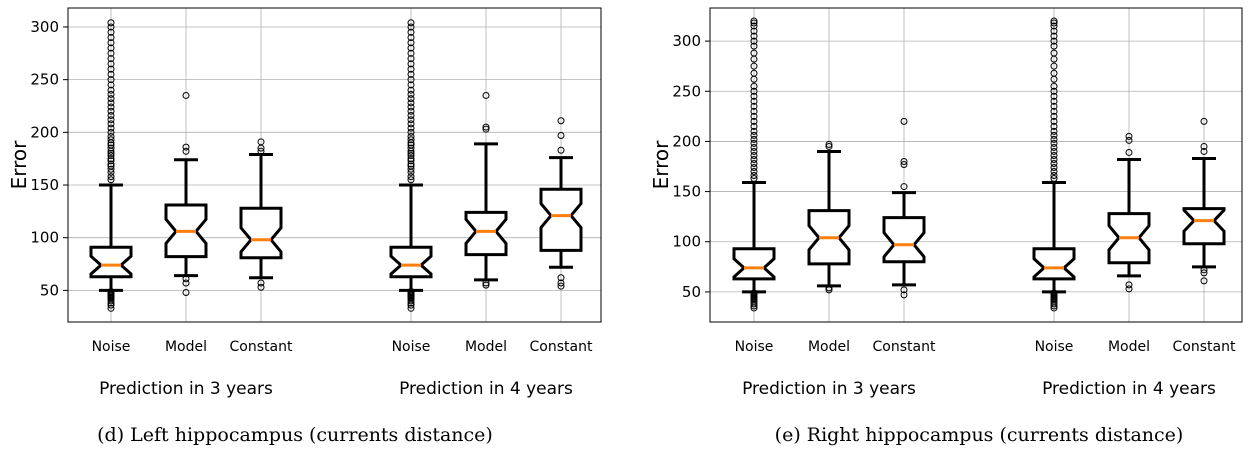 The width and height of the screenshot is (1249, 455). What do you see at coordinates (829, 389) in the screenshot?
I see `group-label: Prediction in 3 years` at bounding box center [829, 389].